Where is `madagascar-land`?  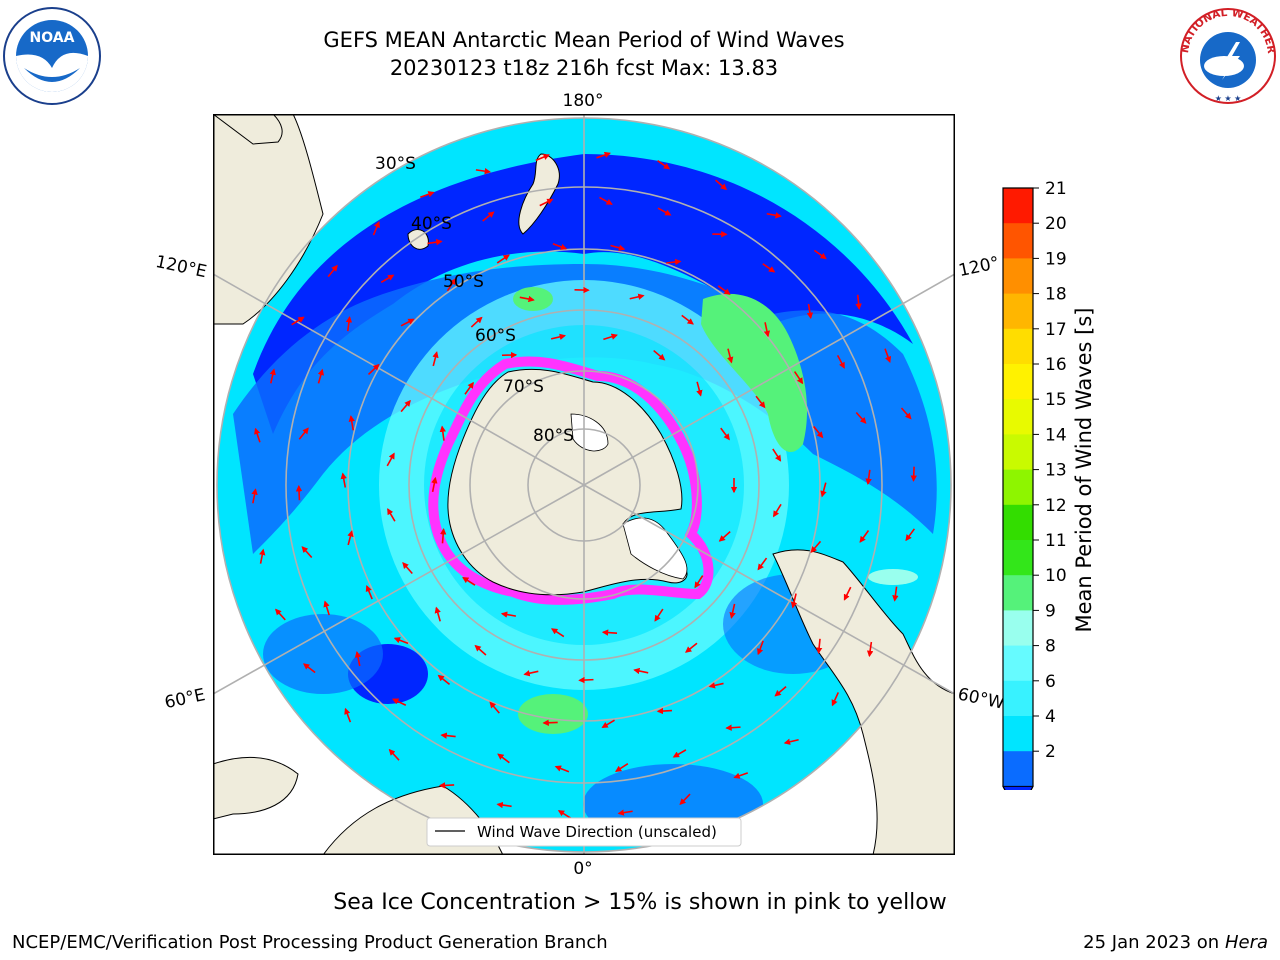
madagascar-land is located at coordinates (256, 788).